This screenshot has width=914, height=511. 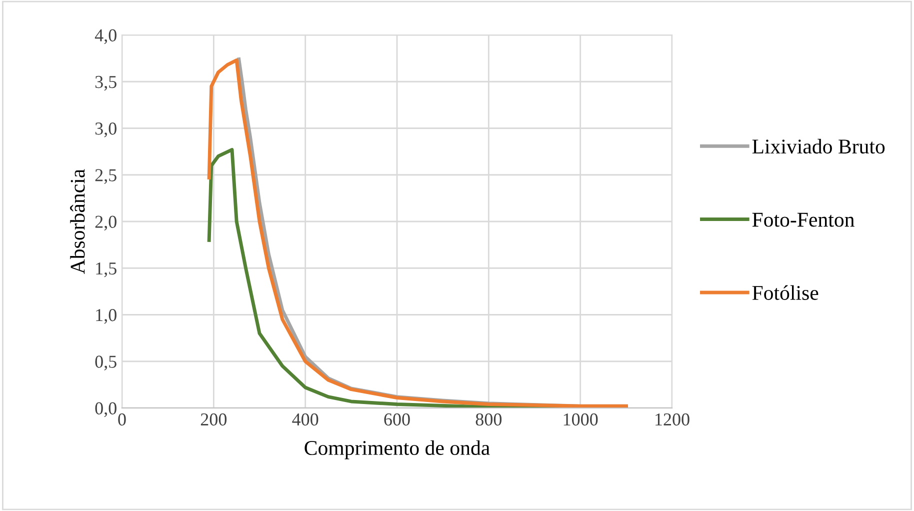 What do you see at coordinates (673, 419) in the screenshot?
I see `x-tick-label: 1200` at bounding box center [673, 419].